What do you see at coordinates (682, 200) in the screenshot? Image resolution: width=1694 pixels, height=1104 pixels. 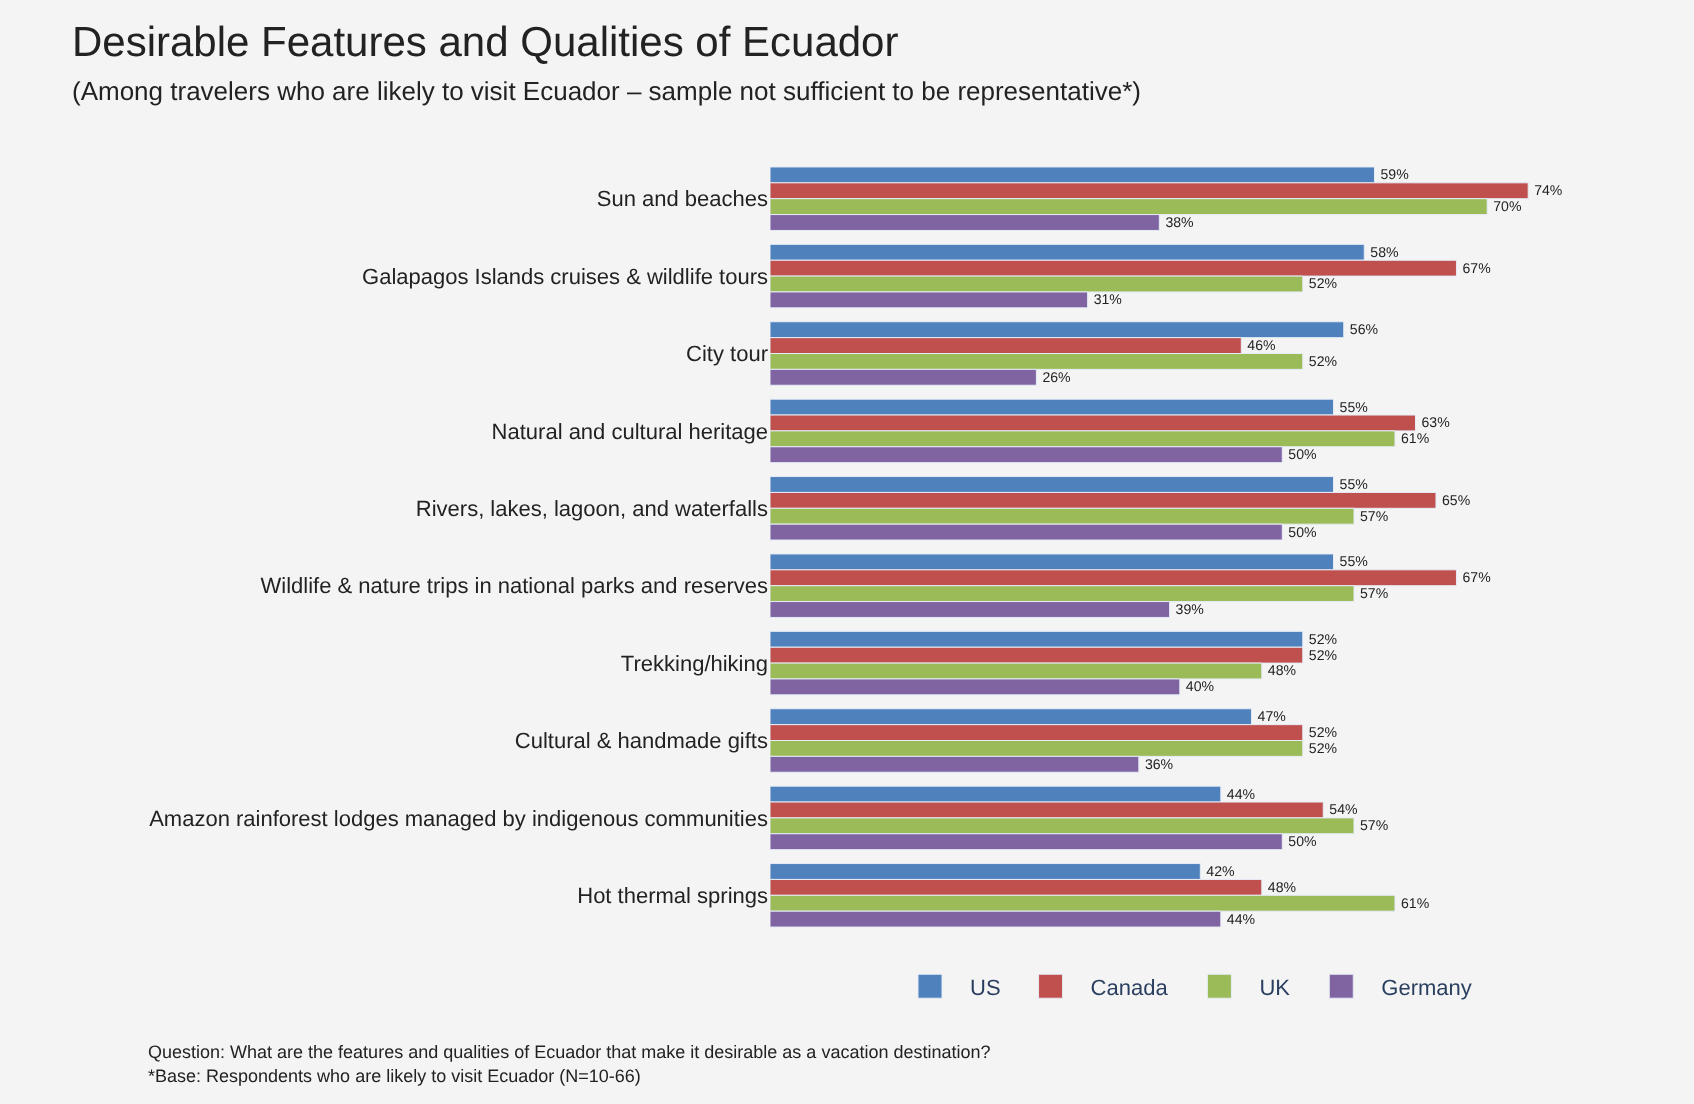 I see `y-tick-label: Sun and beaches` at bounding box center [682, 200].